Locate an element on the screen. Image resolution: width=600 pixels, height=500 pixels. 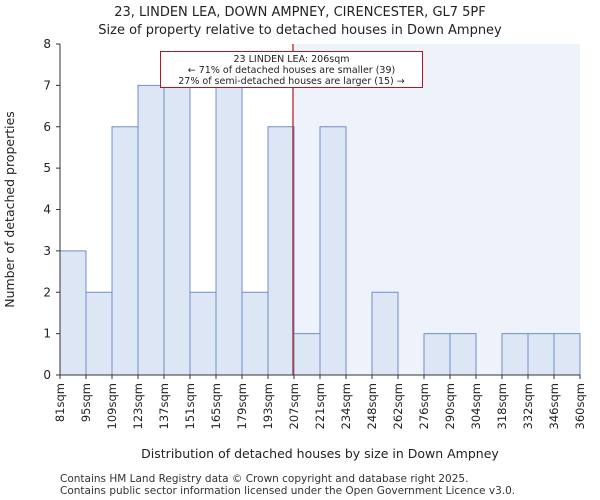
y-tick-label: 6 is located at coordinates (47, 127).